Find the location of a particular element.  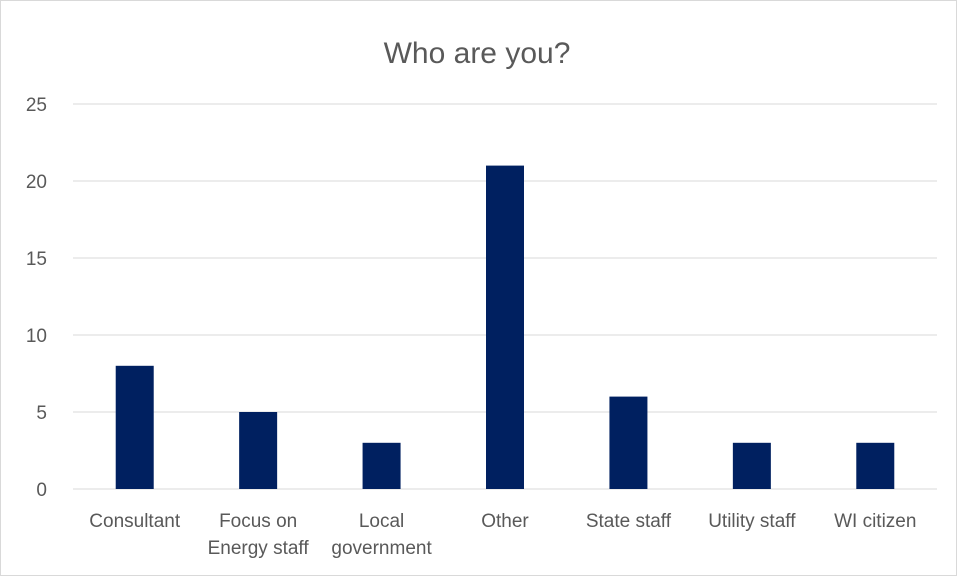

y-axis-tick-labels: 0 5 10 15 20 25 is located at coordinates (36, 298).